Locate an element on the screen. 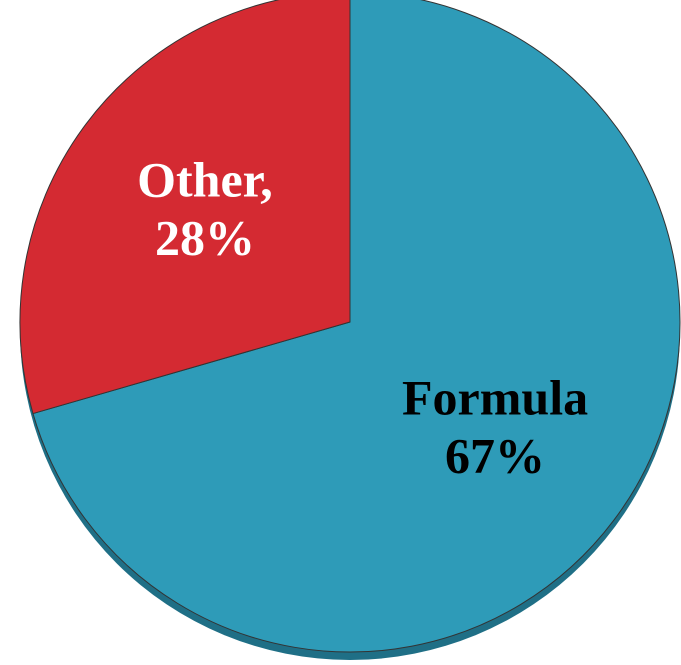  slice-category-label: Formula is located at coordinates (495, 398).